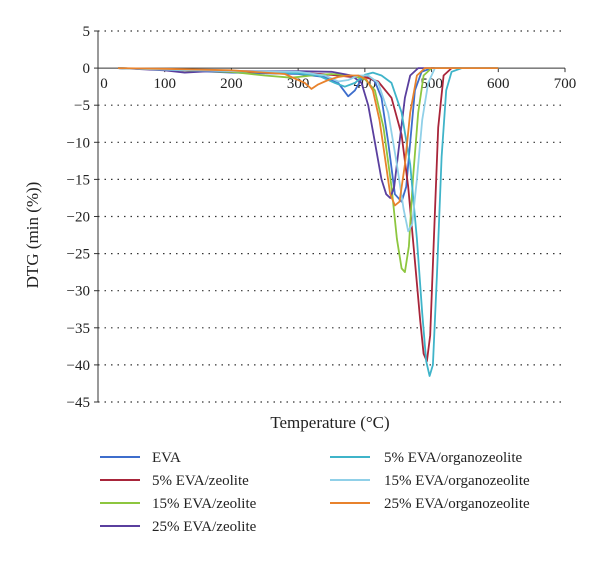 Image resolution: width=600 pixels, height=565 pixels. What do you see at coordinates (338, 84) in the screenshot?
I see `x-tick-labels: 0 100 200 300 400 500 600 700` at bounding box center [338, 84].